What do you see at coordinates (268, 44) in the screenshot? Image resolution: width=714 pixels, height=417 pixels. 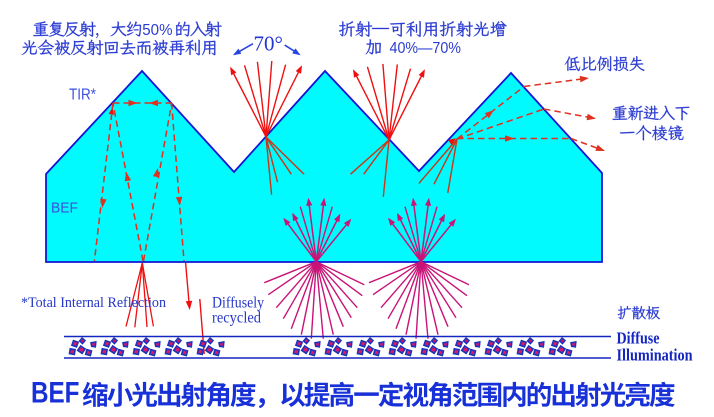 I see `svg-text: 70°` at bounding box center [268, 44].